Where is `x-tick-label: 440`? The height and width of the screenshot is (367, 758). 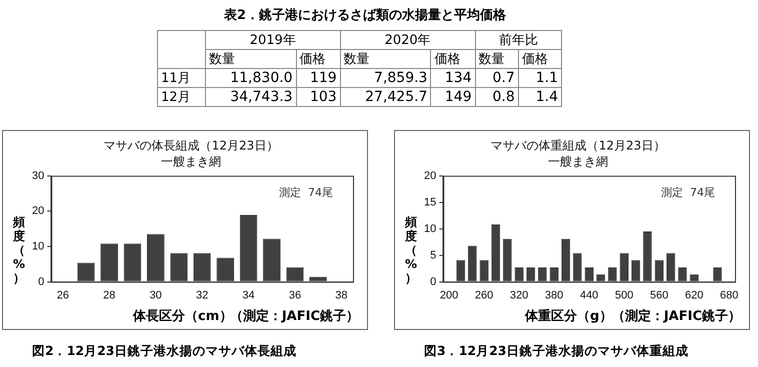 x-tick-label: 440 is located at coordinates (589, 295).